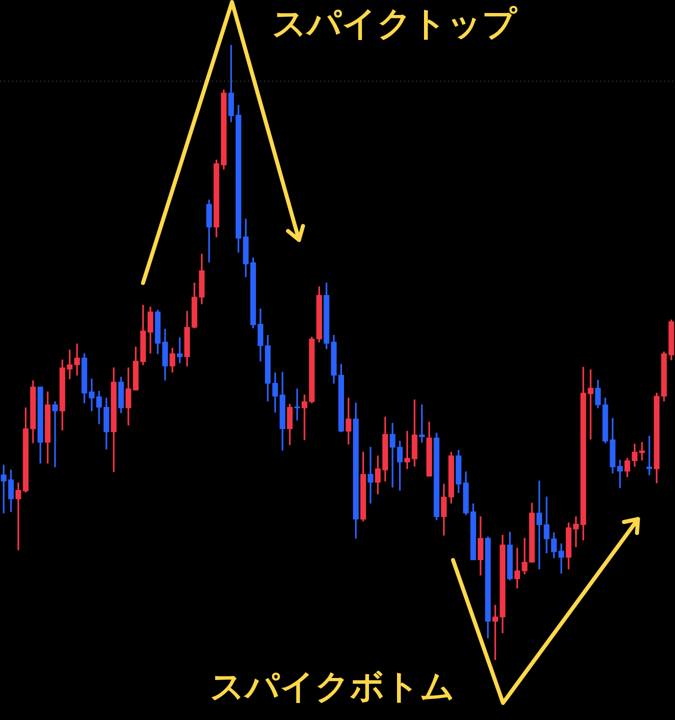 The height and width of the screenshot is (720, 675). Describe the element at coordinates (332, 687) in the screenshot. I see `text: スパイクボトム` at that location.